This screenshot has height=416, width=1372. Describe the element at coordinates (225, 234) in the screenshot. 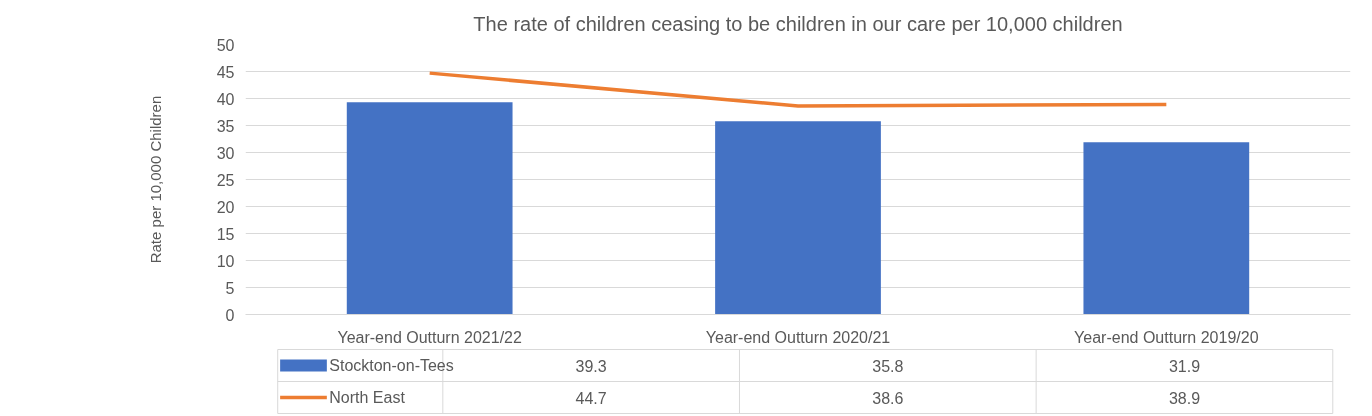

I see `y-tick-label: 15` at that location.